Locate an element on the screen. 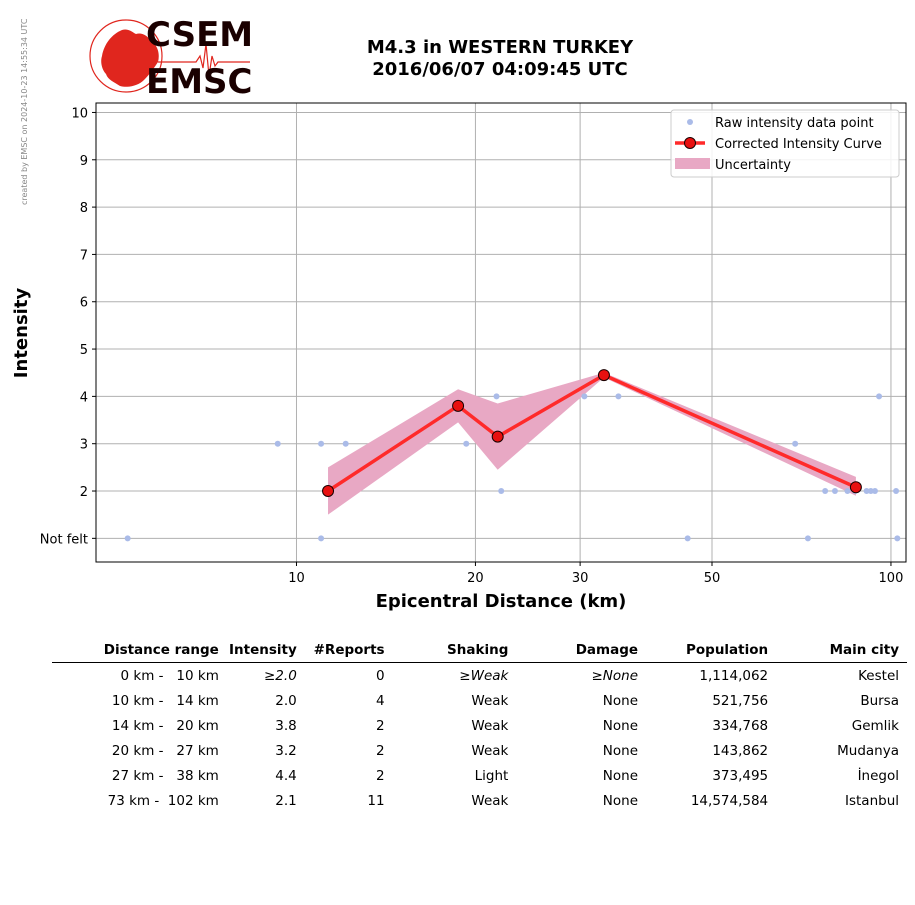 The width and height of the screenshot is (915, 905). col-header-damage: Damage is located at coordinates (607, 650).